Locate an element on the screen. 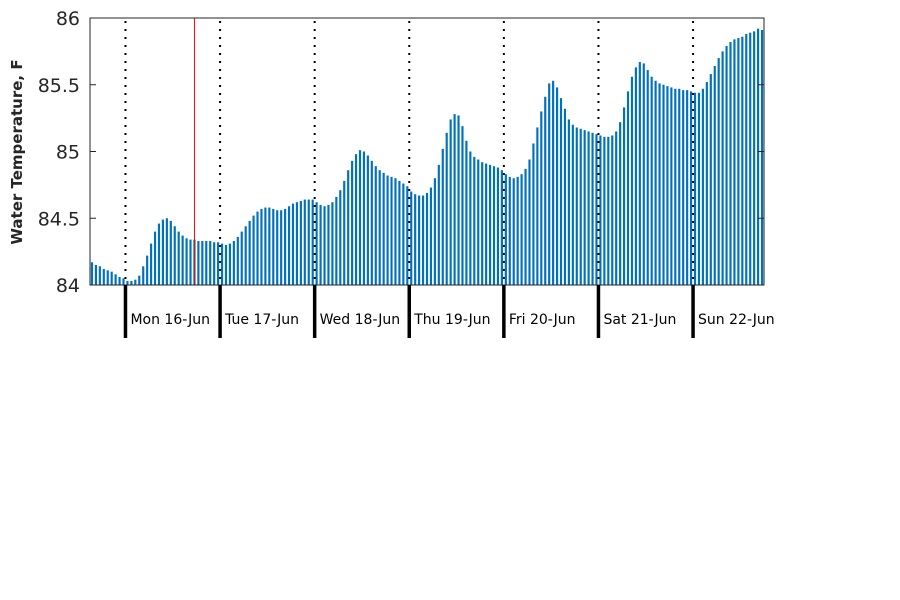 This screenshot has width=900, height=600. y-tick-label: 84 is located at coordinates (68, 286).